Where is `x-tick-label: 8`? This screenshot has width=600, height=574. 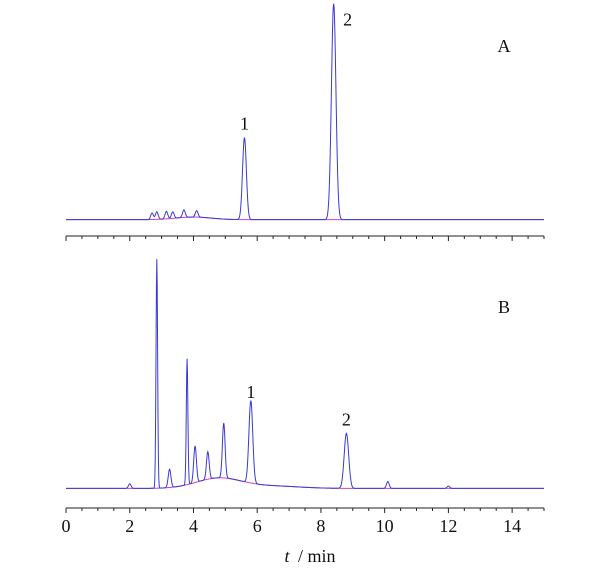 x-tick-label: 8 is located at coordinates (320, 526).